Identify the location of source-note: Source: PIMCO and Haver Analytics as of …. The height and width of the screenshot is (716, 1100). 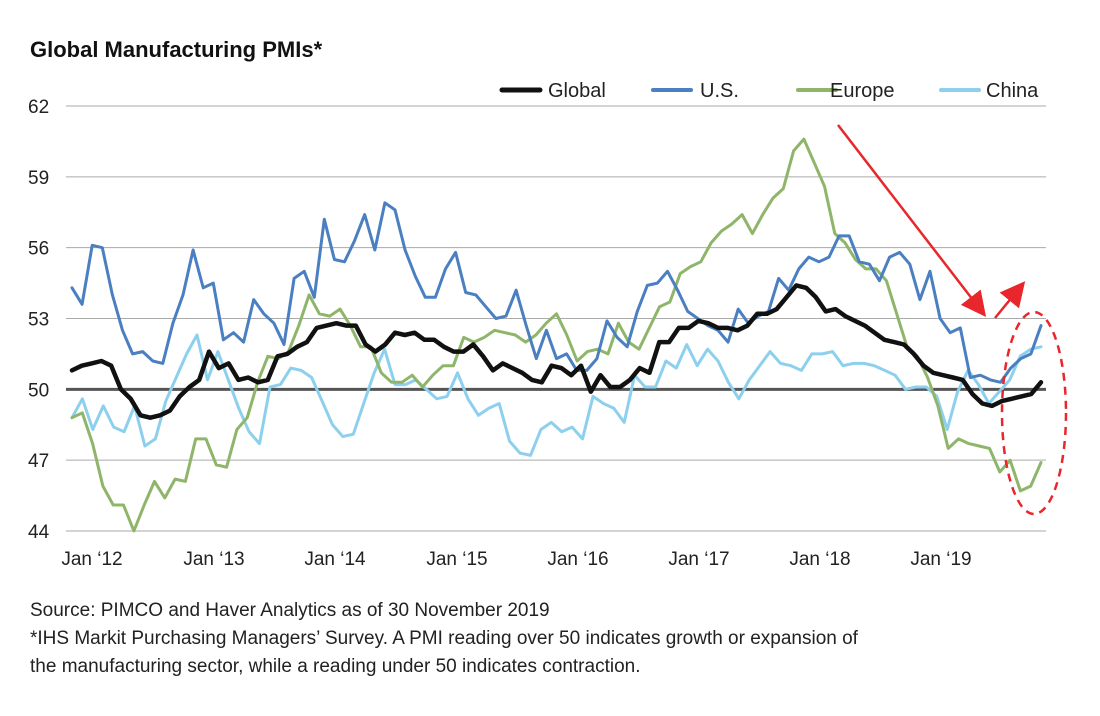
(290, 610).